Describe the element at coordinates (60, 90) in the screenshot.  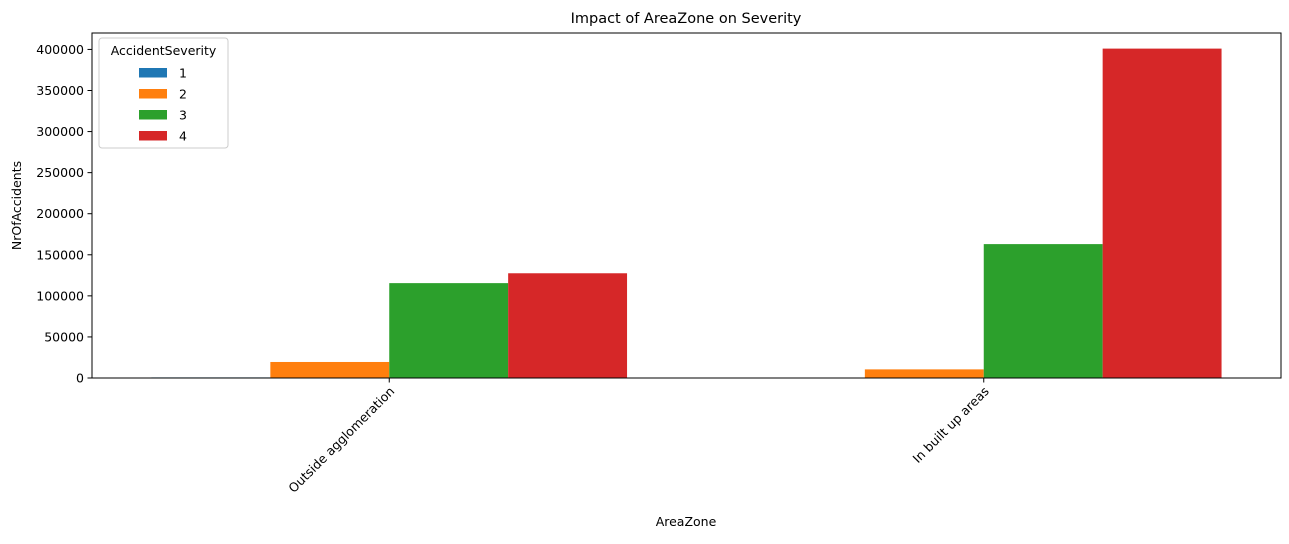
I see `y-tick-label: 350000` at that location.